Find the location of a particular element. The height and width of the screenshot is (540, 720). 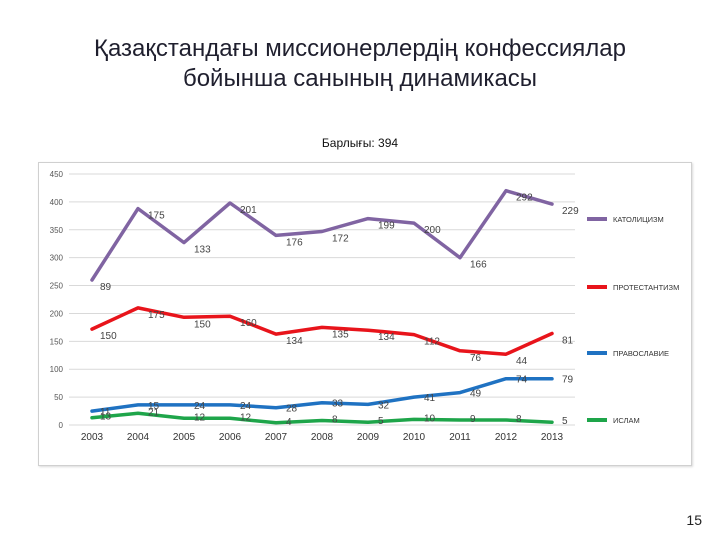

data-label: 44 is located at coordinates (522, 361).